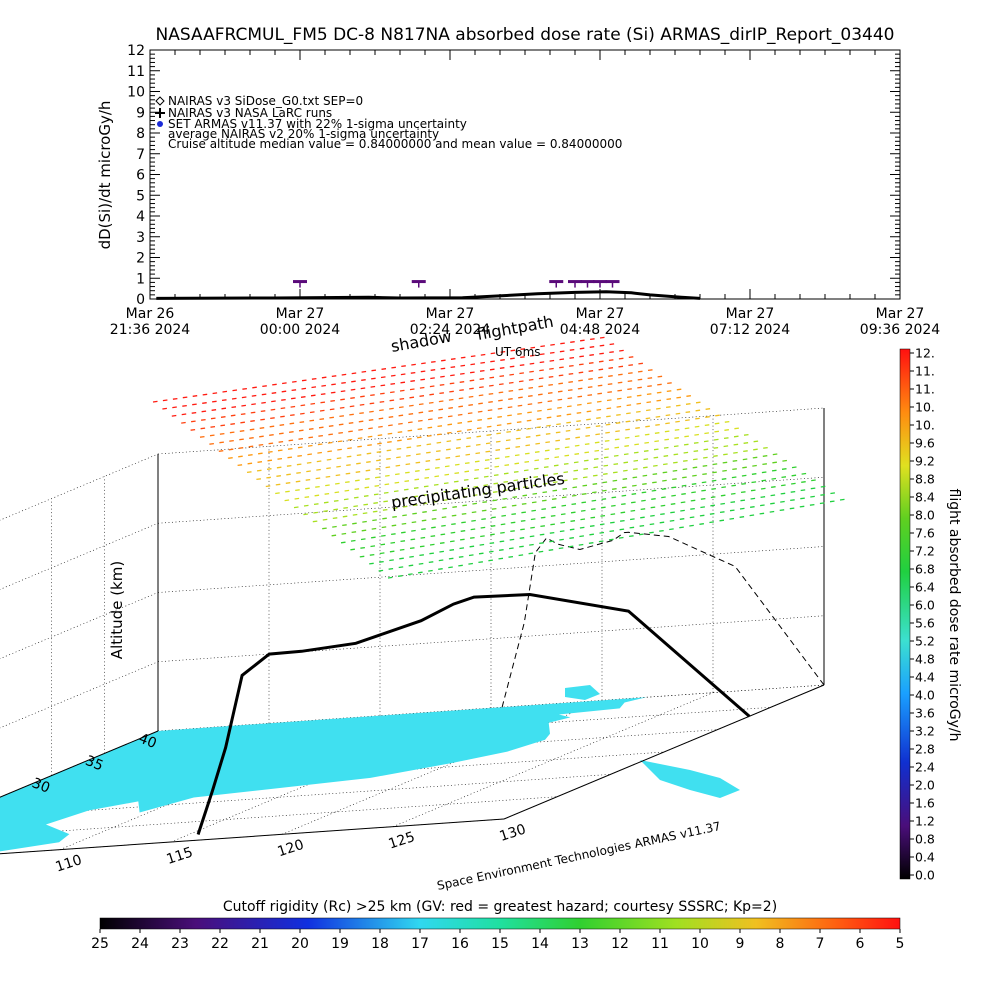 This screenshot has width=1000, height=1000. I want to click on y-tick-label: 10, so click(136, 93).